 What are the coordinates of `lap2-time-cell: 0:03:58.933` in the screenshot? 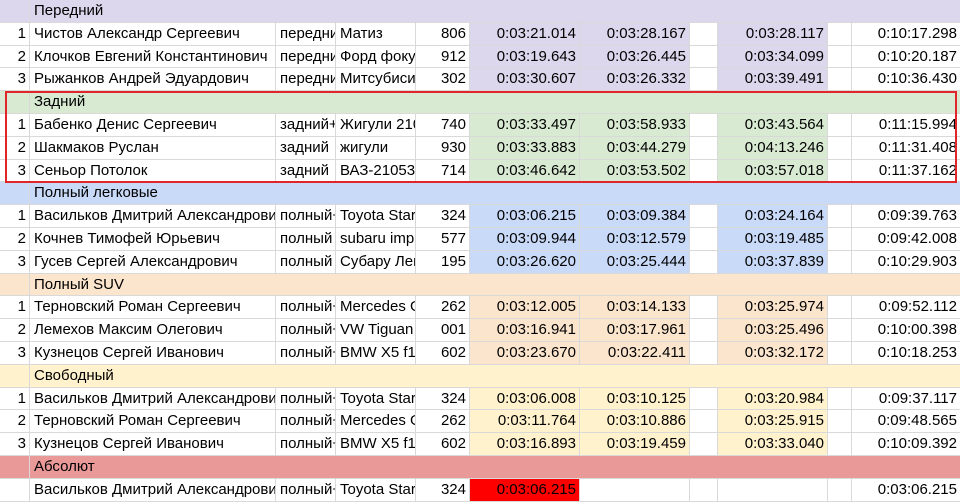 It's located at (635, 124).